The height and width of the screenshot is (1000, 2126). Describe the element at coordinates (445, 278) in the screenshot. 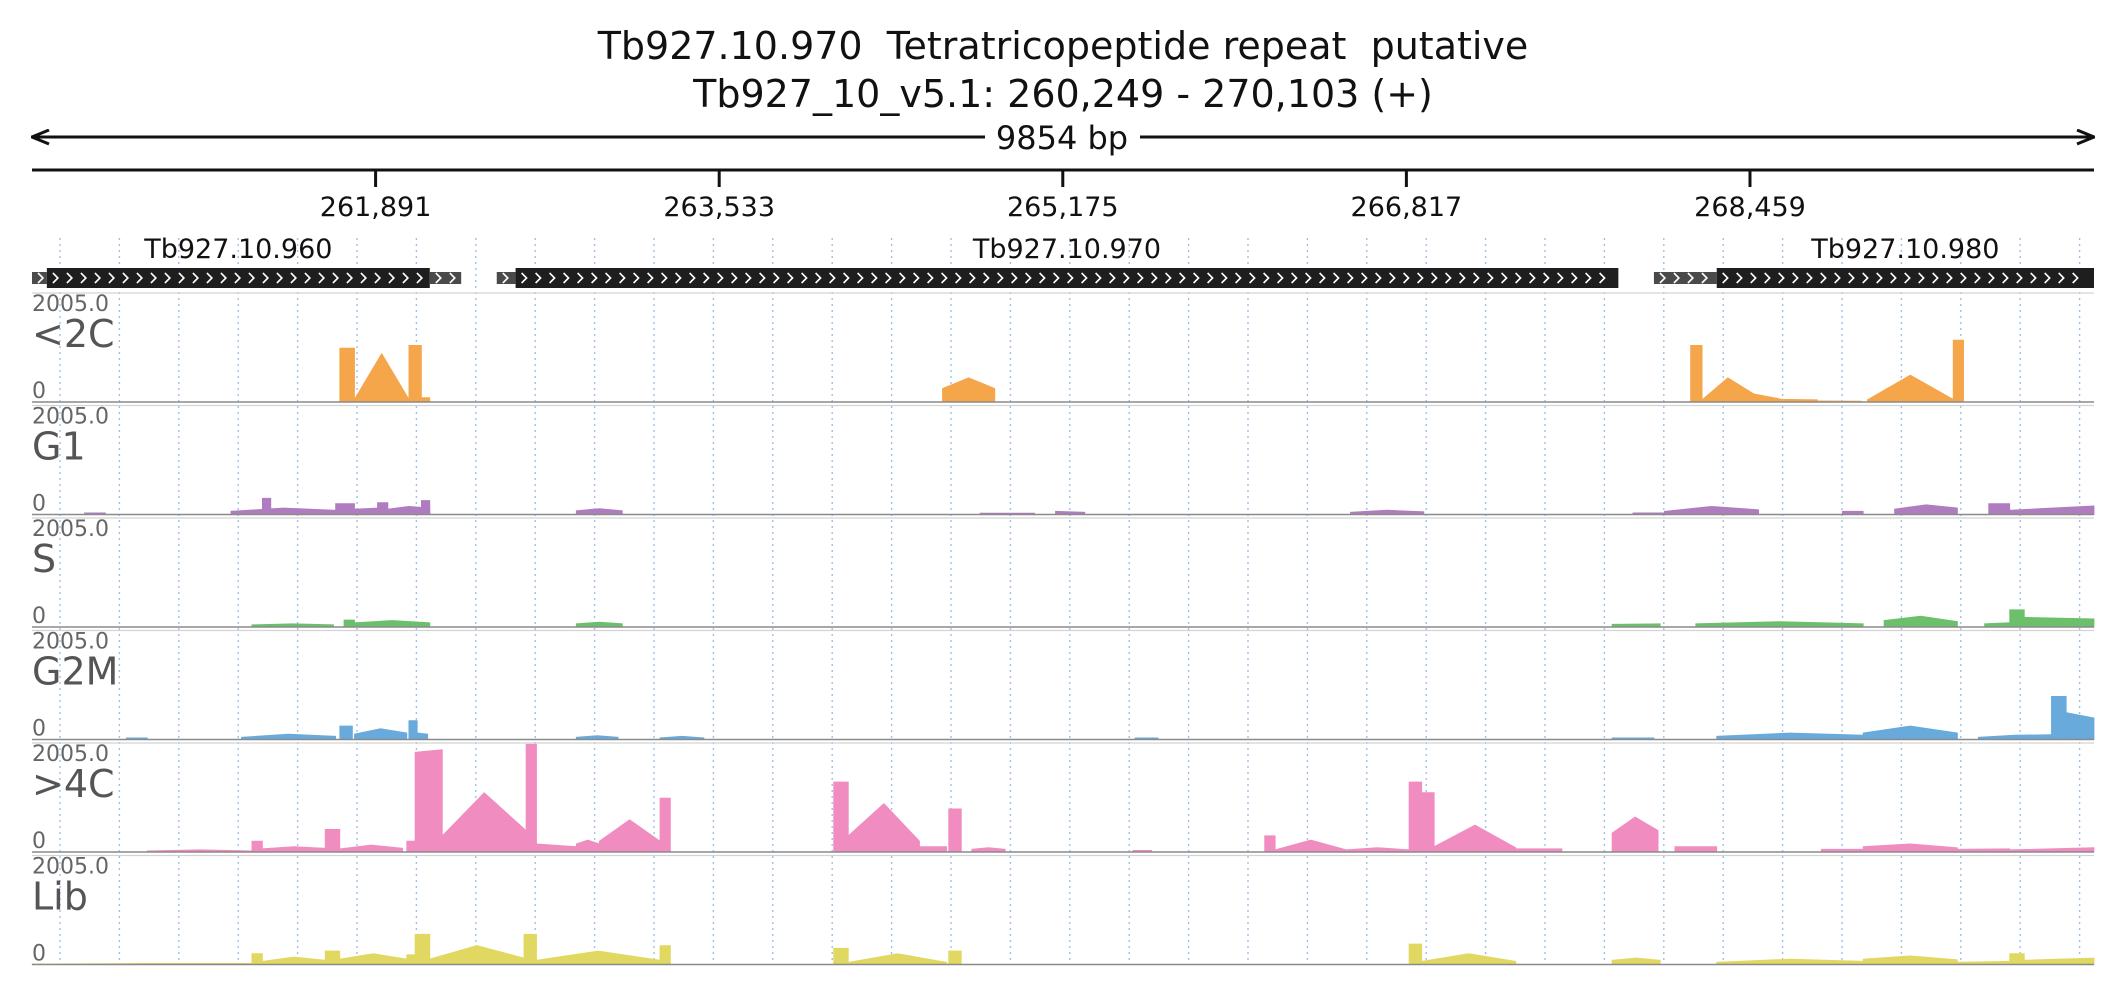

I see `gene-utr` at that location.